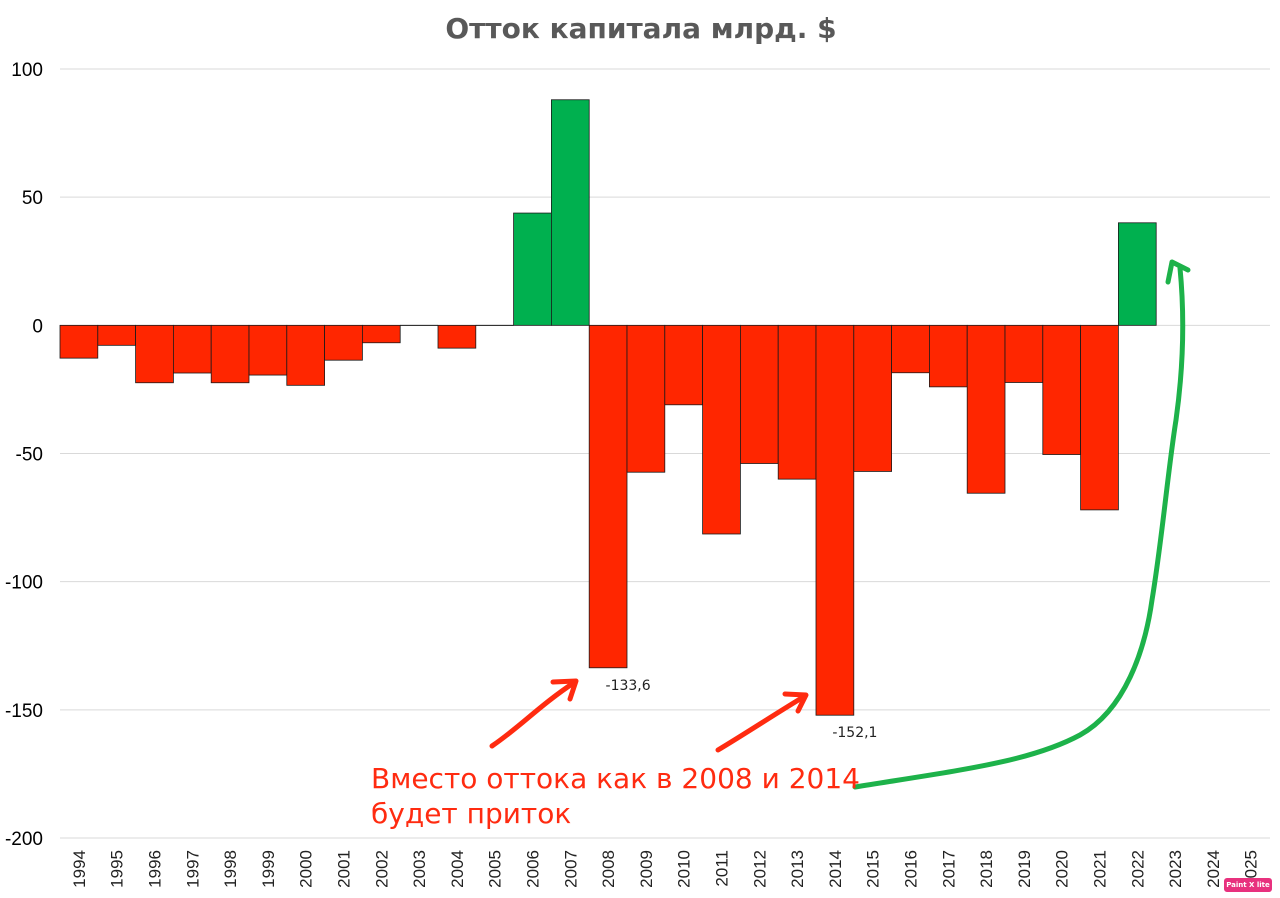  What do you see at coordinates (854, 733) in the screenshot?
I see `data-label-2014: -152,1` at bounding box center [854, 733].